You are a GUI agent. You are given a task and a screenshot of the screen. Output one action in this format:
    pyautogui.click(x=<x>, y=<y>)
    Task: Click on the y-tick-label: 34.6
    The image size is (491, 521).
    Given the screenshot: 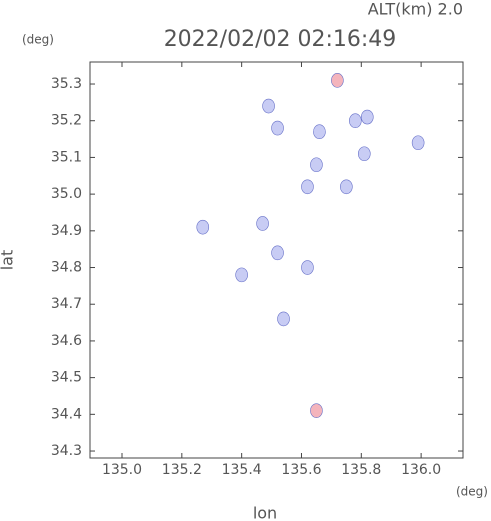 What is the action you would take?
    pyautogui.click(x=66, y=341)
    